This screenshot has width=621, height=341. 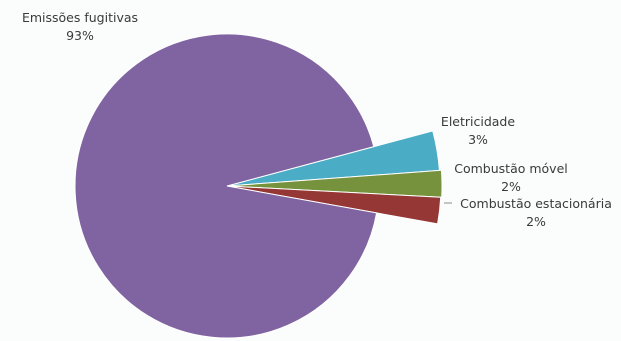 I want to click on slice-label-1-value: 3%, so click(x=478, y=139).